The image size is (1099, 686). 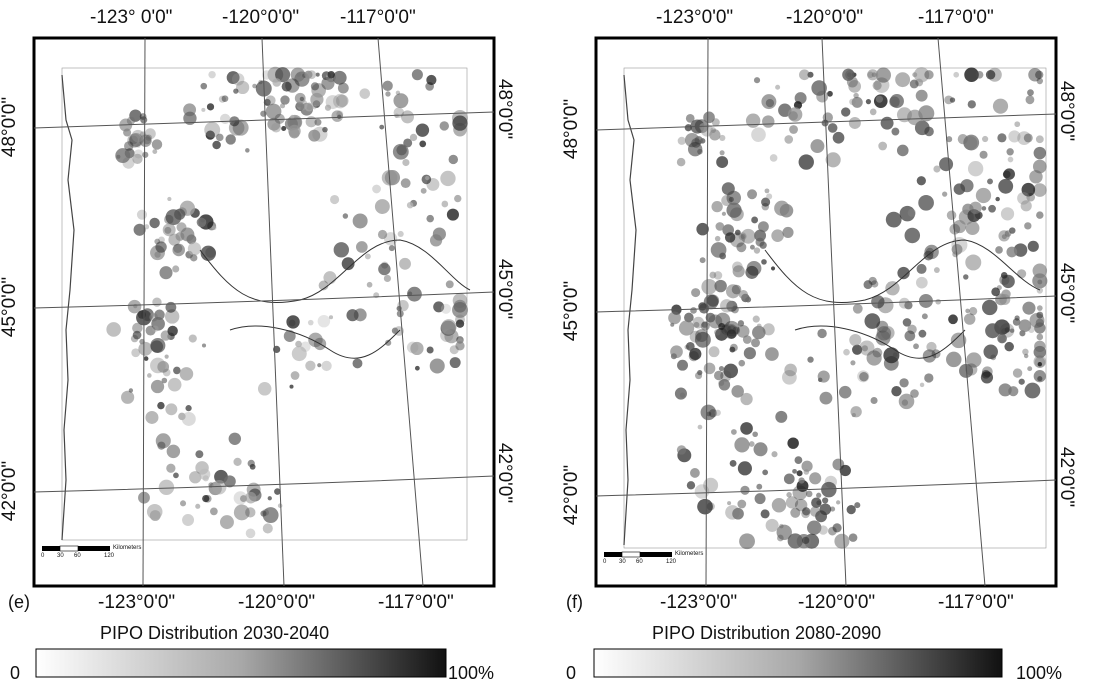 I want to click on right-lat-label: 45°0'0", so click(x=505, y=289).